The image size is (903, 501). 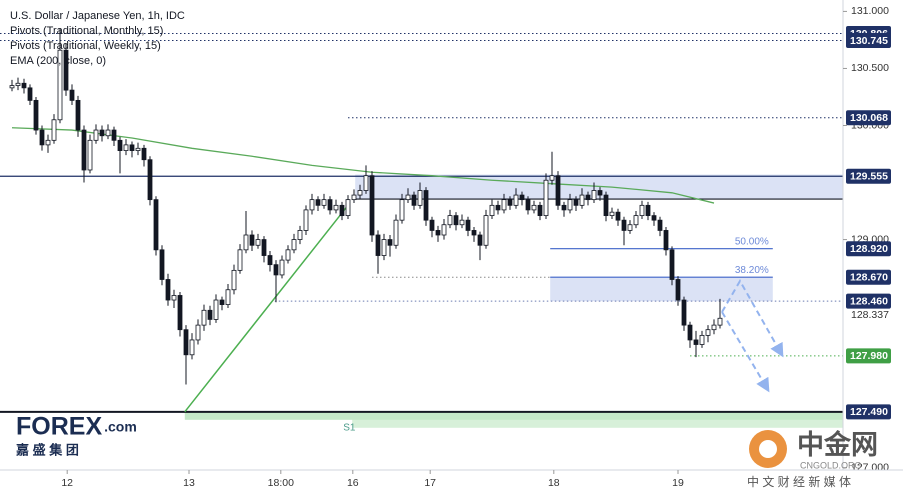 I want to click on brand-name: FOREX, so click(x=59, y=427).